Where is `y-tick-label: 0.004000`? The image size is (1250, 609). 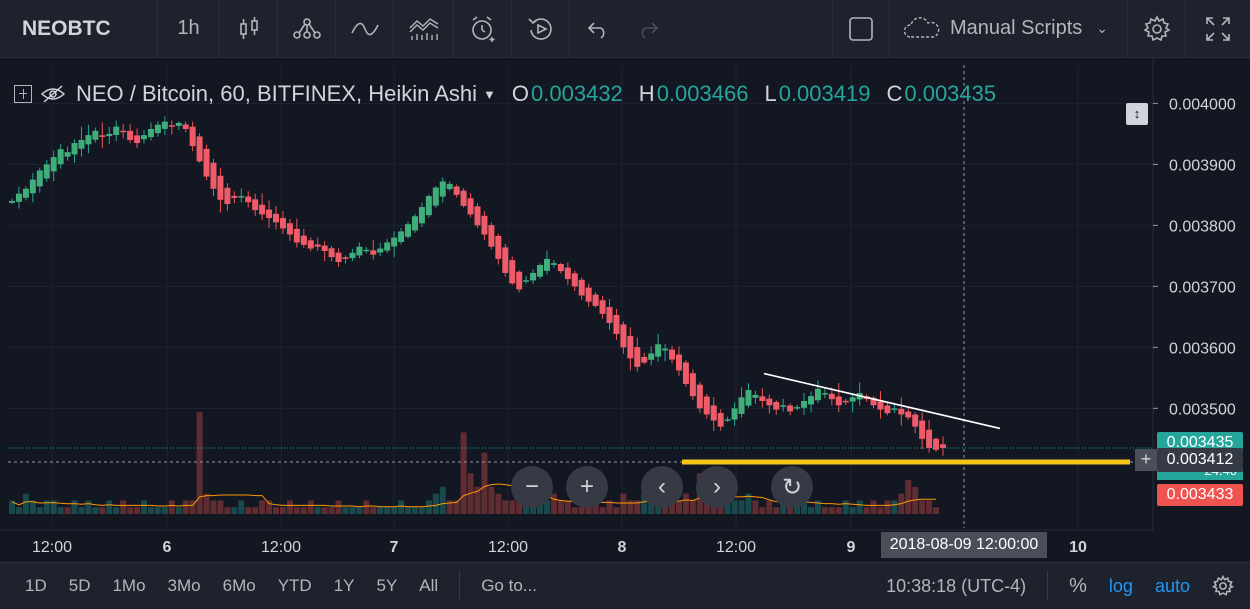
y-tick-label: 0.004000 is located at coordinates (1202, 104).